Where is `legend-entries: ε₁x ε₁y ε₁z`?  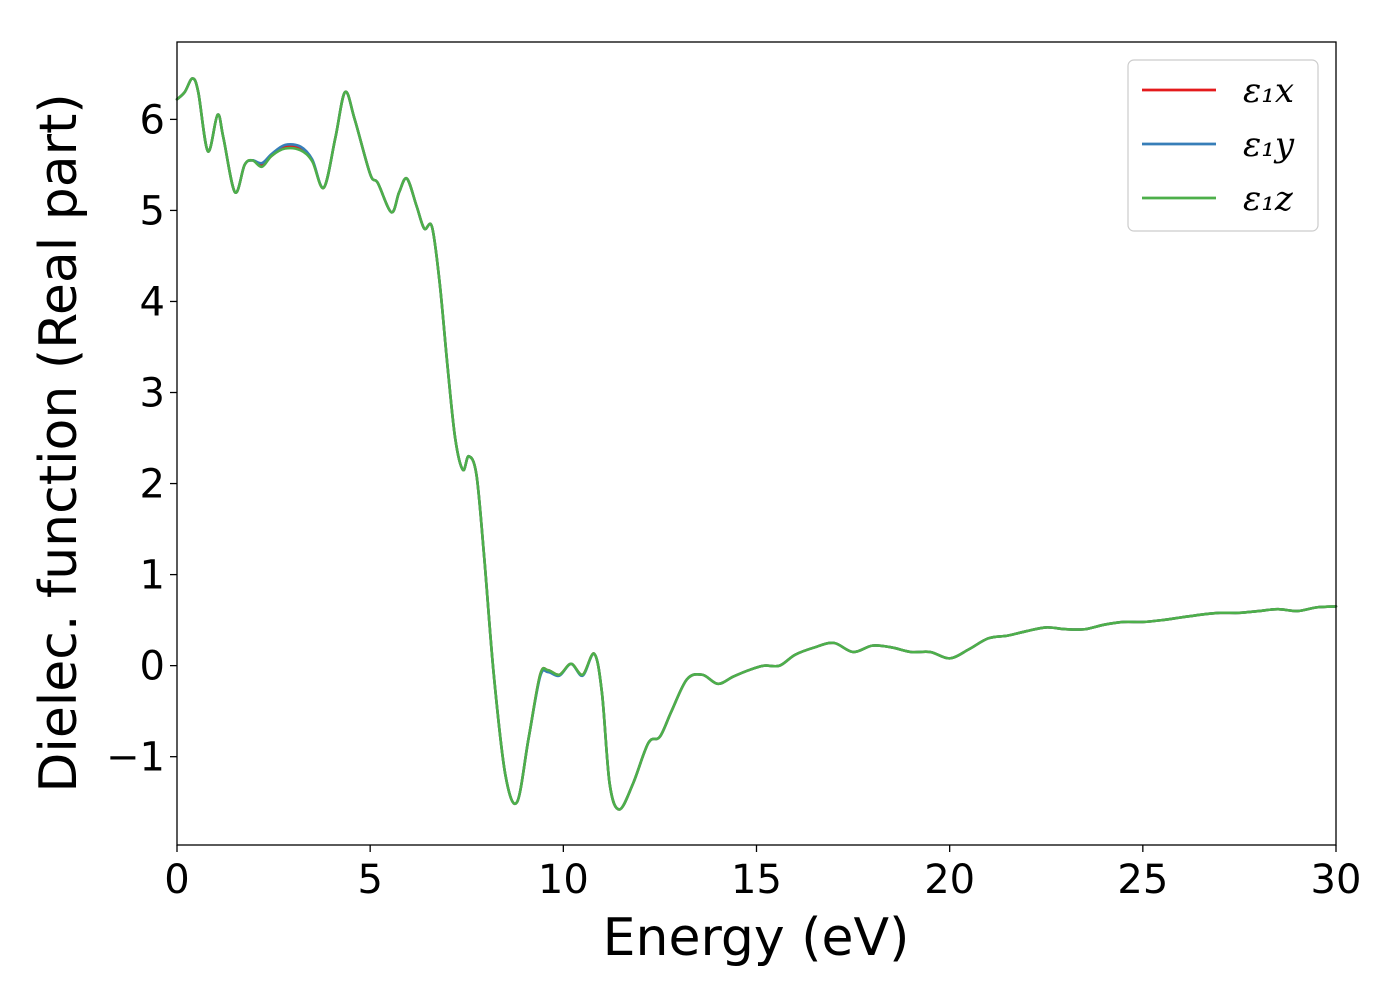 legend-entries: ε₁x ε₁y ε₁z is located at coordinates (1218, 145).